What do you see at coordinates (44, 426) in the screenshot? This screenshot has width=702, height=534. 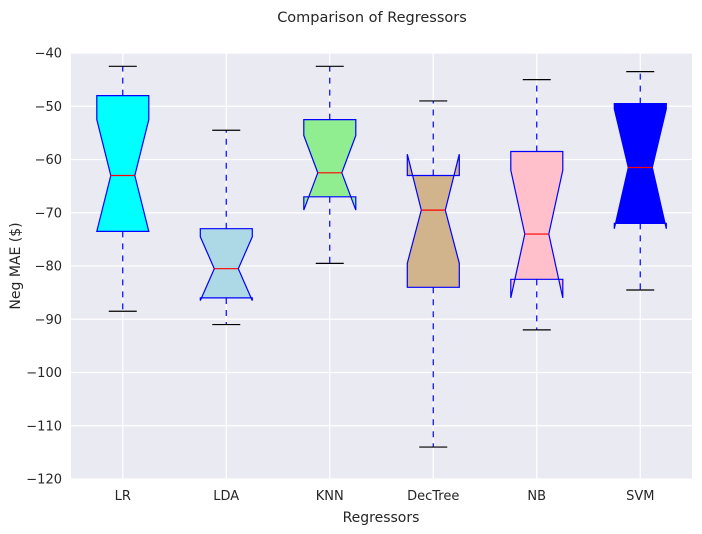 I see `y-tick-label: −110` at bounding box center [44, 426].